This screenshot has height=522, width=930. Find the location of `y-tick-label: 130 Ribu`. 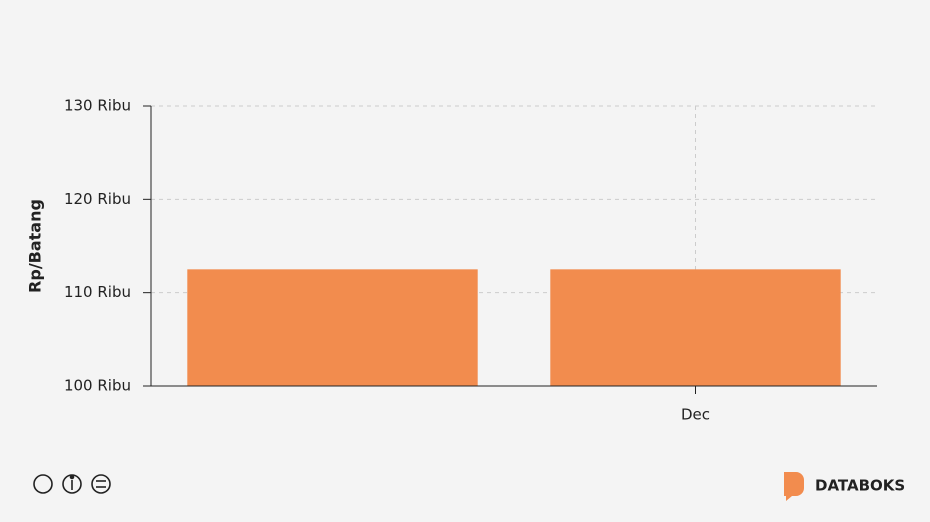

y-tick-label: 130 Ribu is located at coordinates (97, 106).